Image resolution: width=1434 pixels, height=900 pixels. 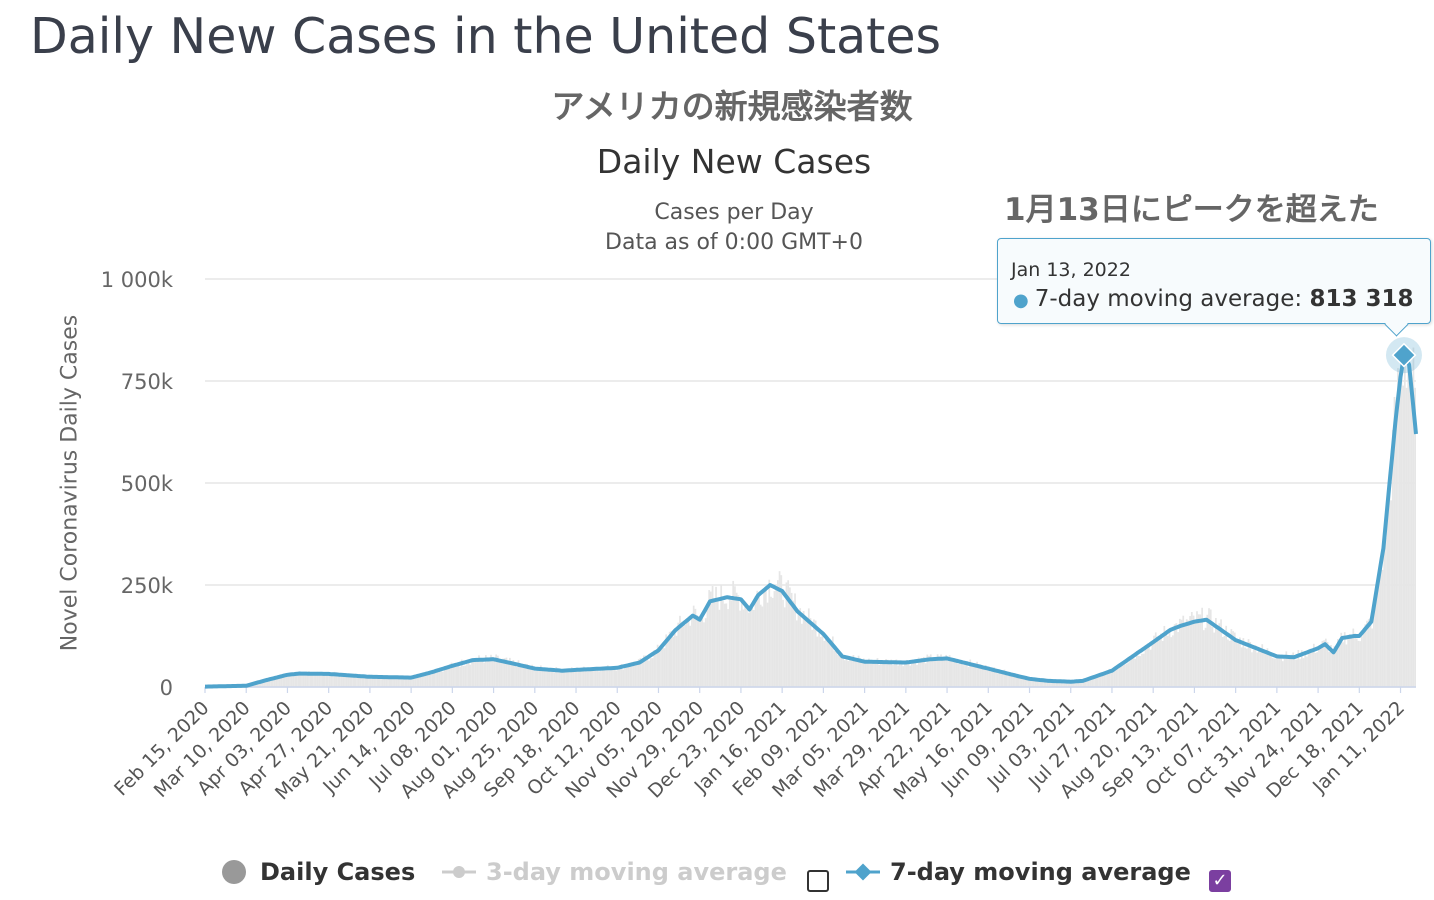 What do you see at coordinates (636, 872) in the screenshot?
I see `legend-label-three-day: 3-day moving average` at bounding box center [636, 872].